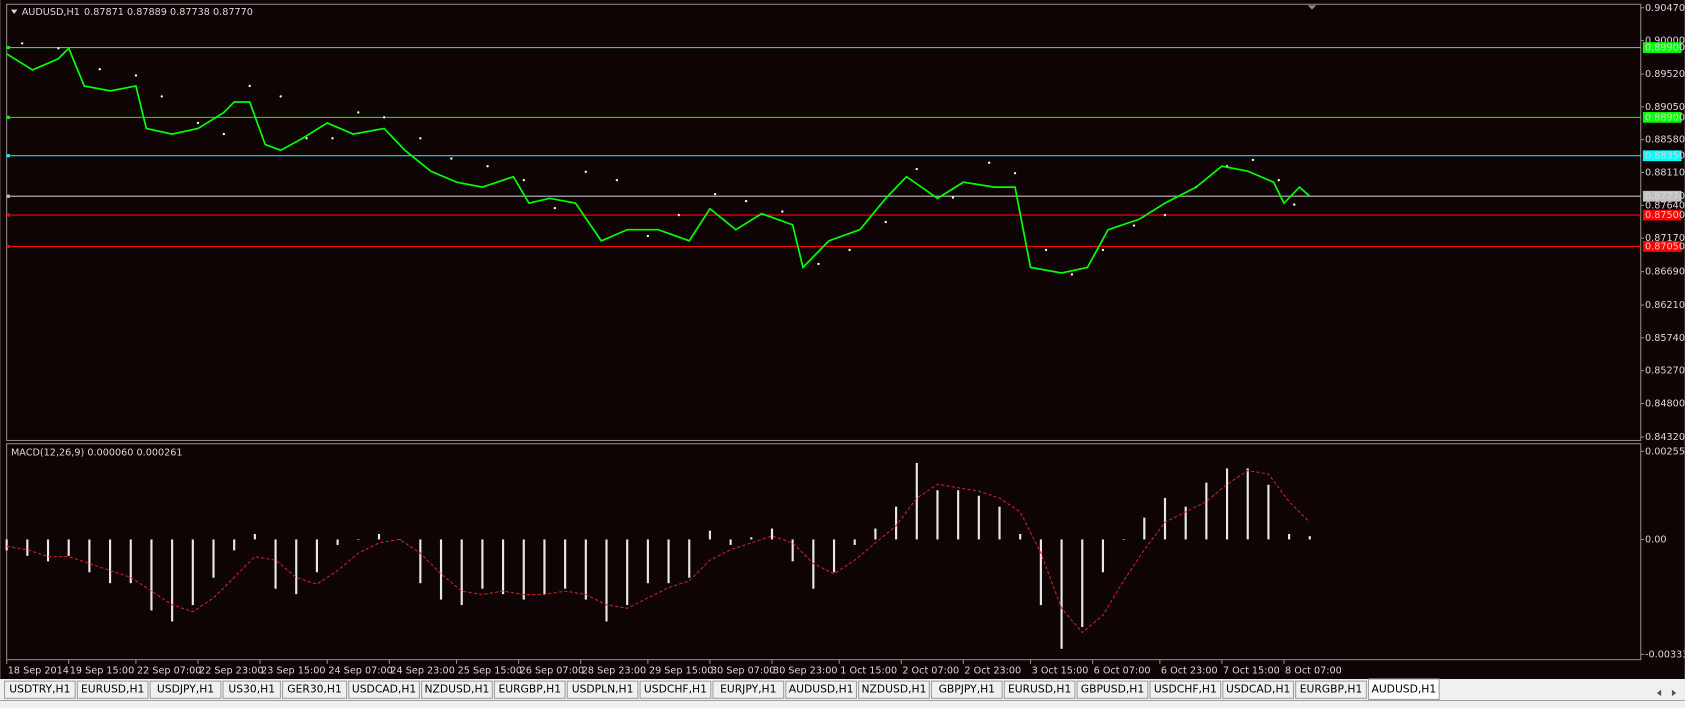  What do you see at coordinates (1659, 693) in the screenshot?
I see `tab-scroll-left` at bounding box center [1659, 693].